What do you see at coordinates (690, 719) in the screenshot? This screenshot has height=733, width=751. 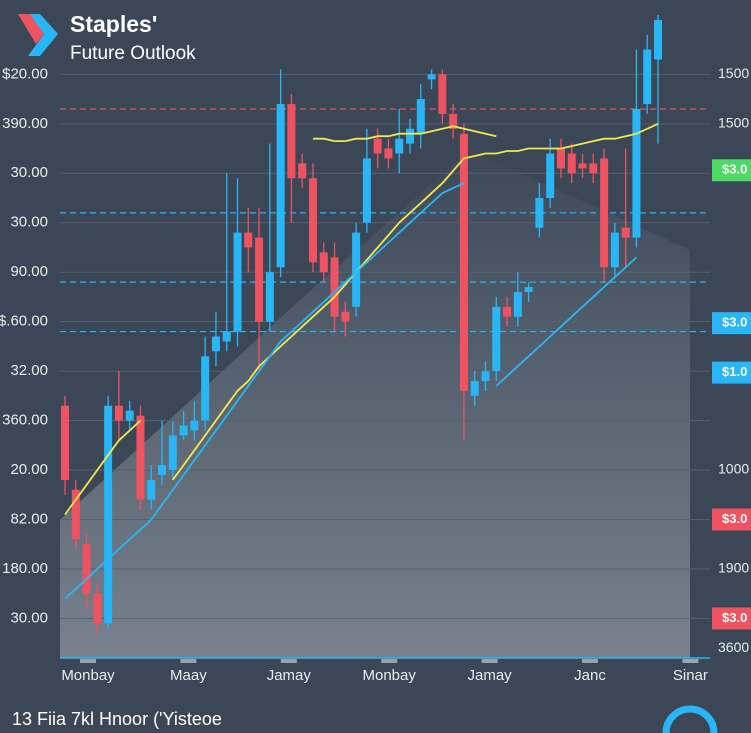 I see `badge-ring` at bounding box center [690, 719].